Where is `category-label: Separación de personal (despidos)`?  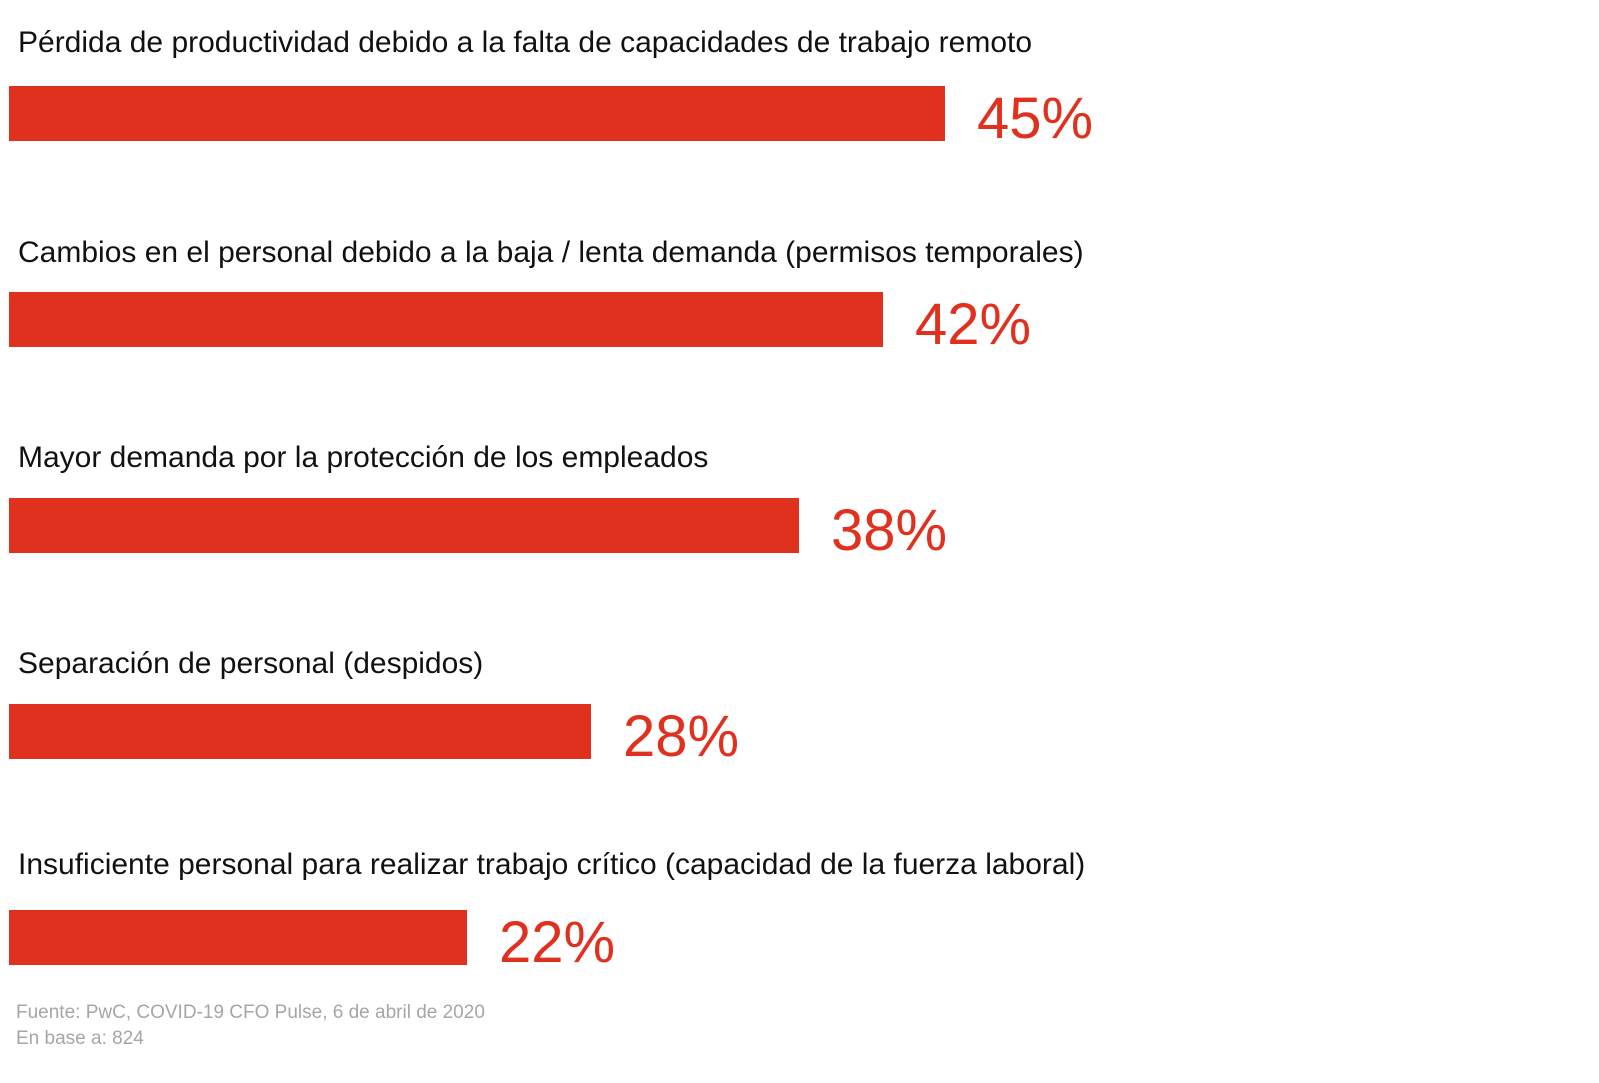
category-label: Separación de personal (despidos) is located at coordinates (251, 663).